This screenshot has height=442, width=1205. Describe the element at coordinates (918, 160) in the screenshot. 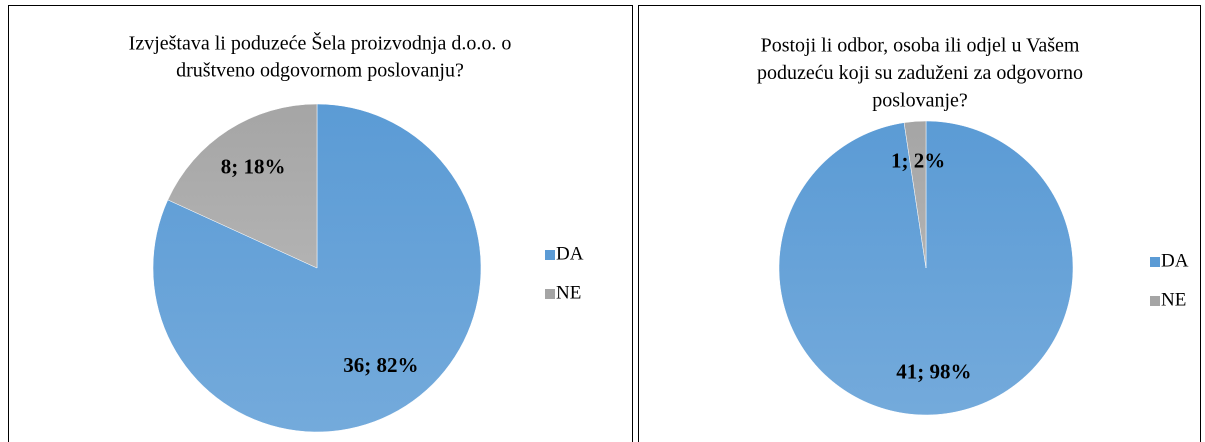

I see `data-label: 1; 2%` at that location.